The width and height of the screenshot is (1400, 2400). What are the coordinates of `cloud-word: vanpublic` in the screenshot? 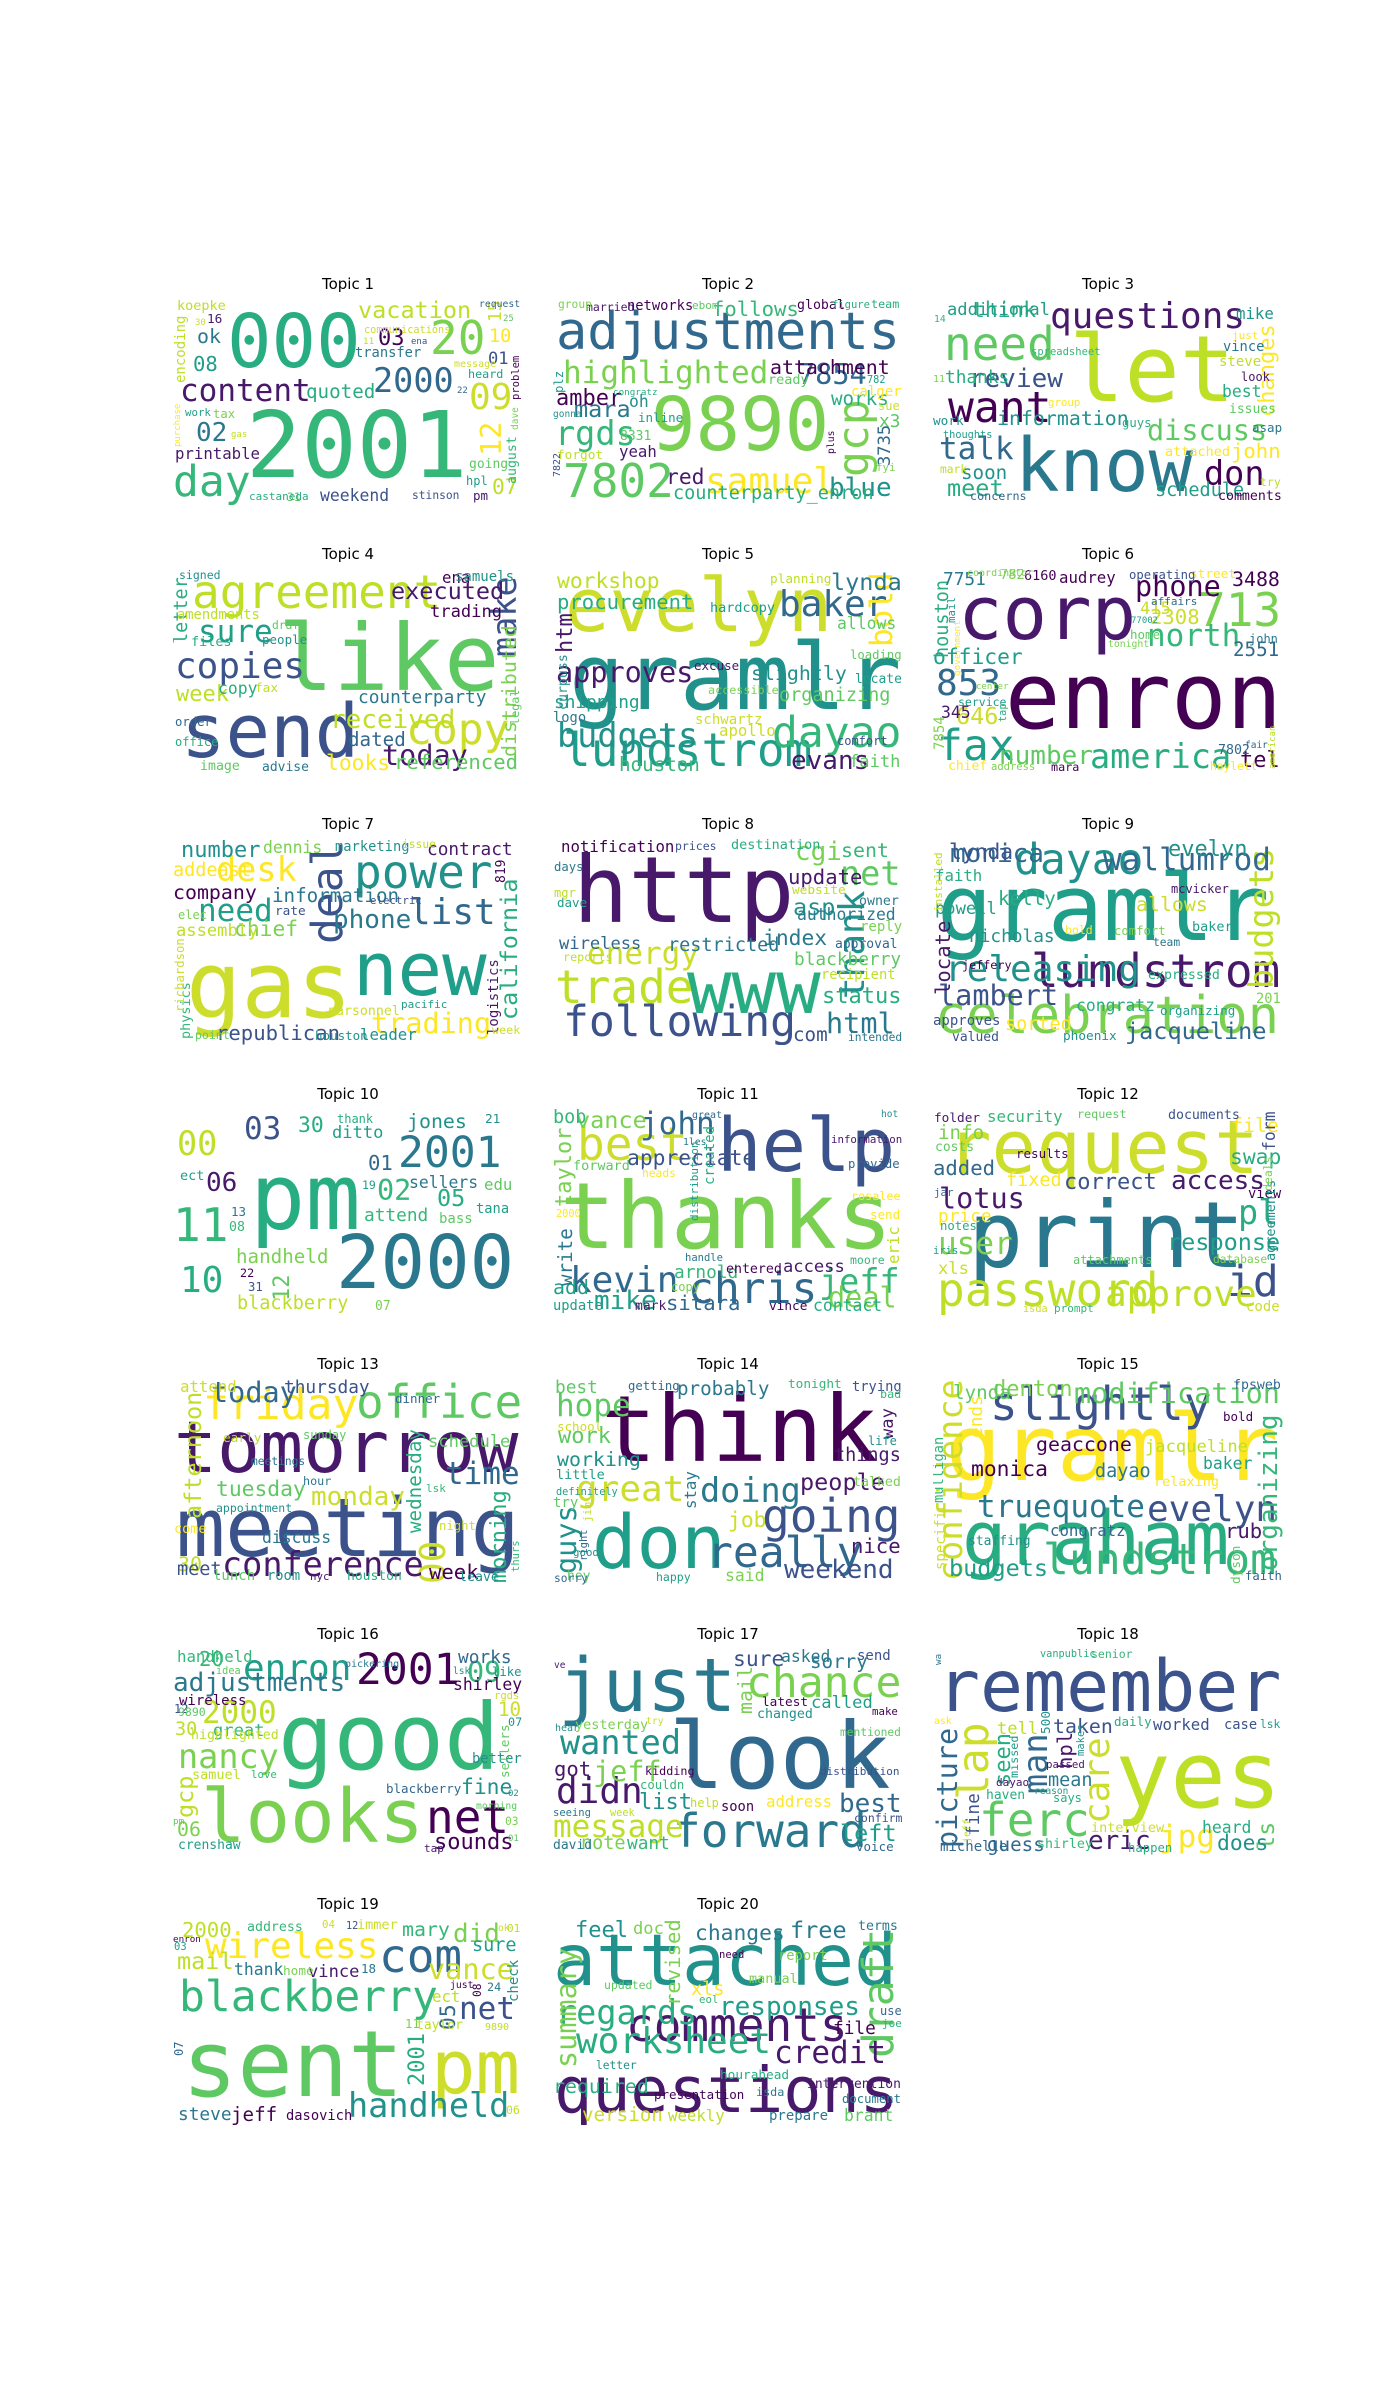 It's located at (1068, 1654).